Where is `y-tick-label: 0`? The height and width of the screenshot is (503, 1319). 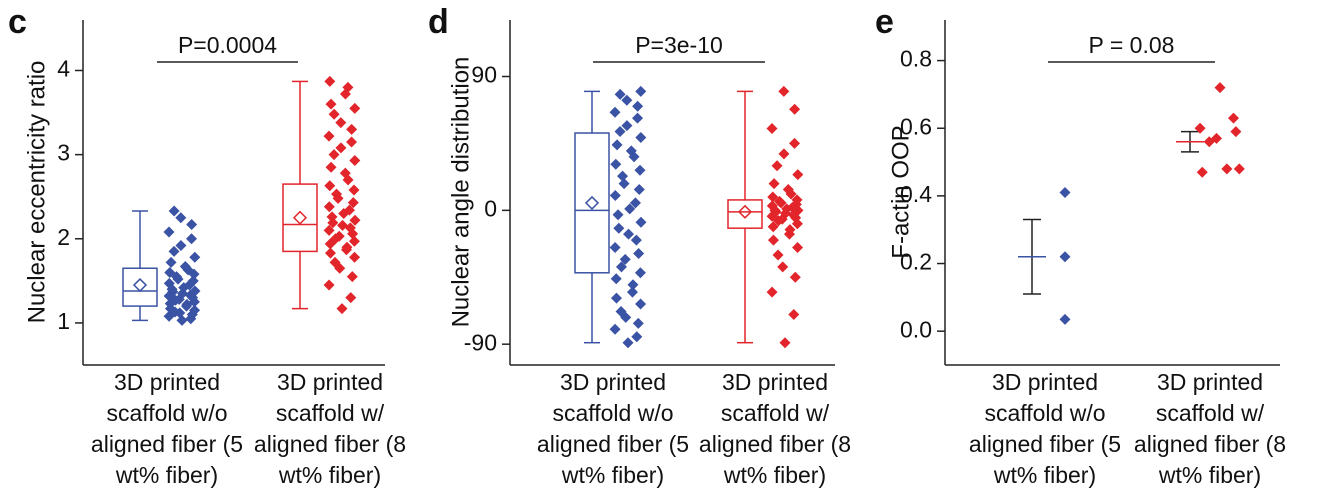
y-tick-label: 0 is located at coordinates (490, 208).